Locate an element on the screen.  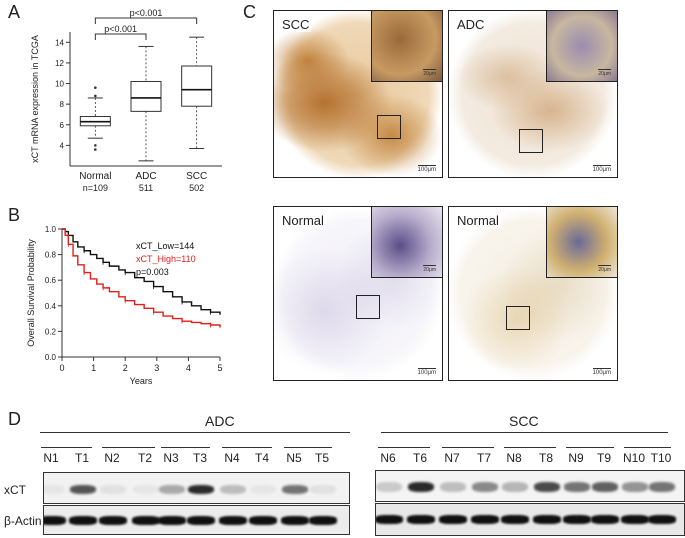
x-category-label: ADC is located at coordinates (145, 176).